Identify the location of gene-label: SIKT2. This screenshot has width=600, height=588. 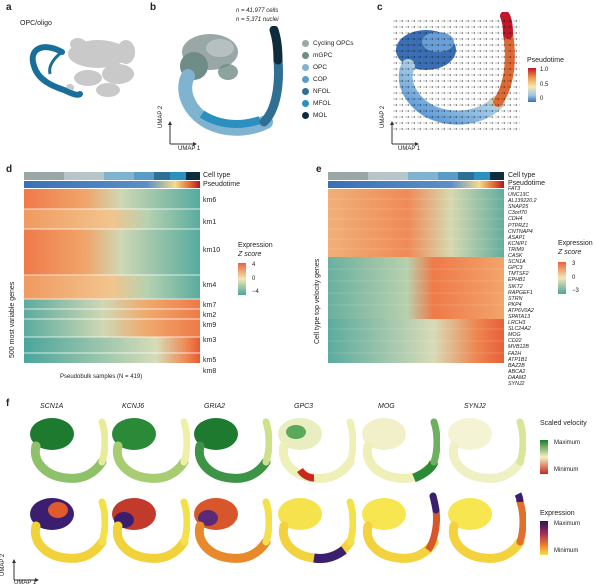
(515, 286).